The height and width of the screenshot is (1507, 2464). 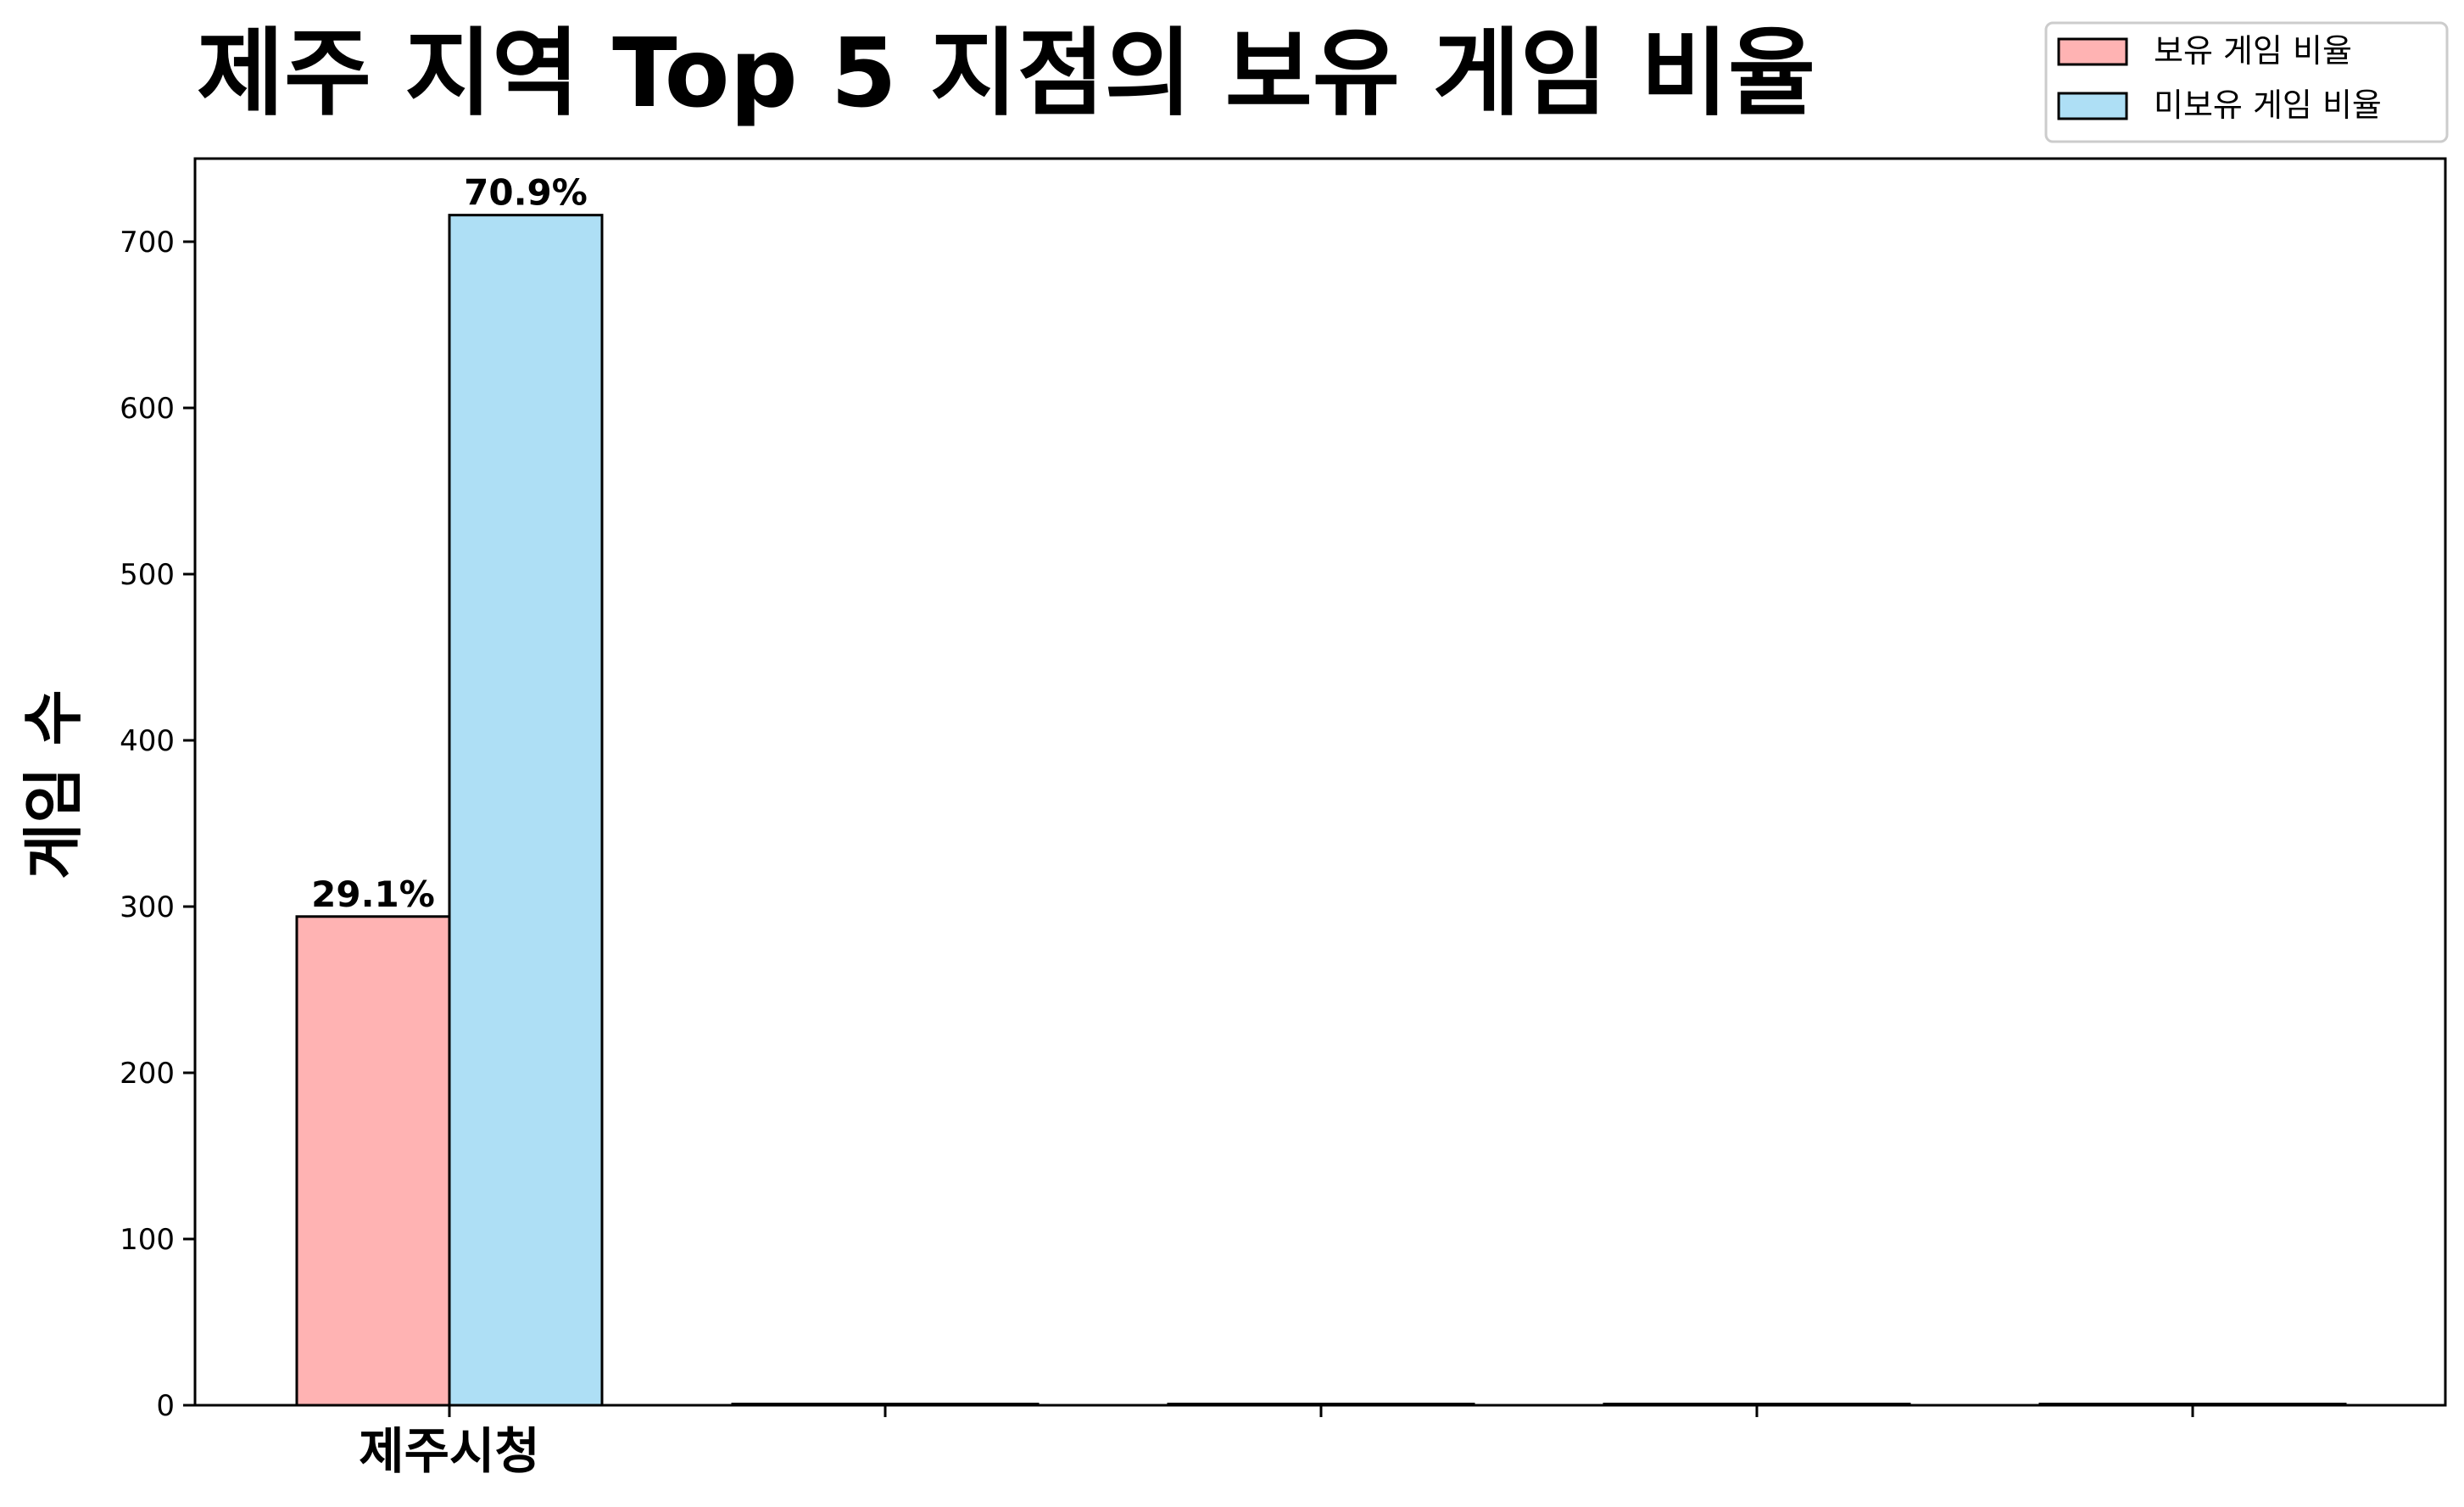 What do you see at coordinates (2268, 106) in the screenshot?
I see `legend-label-not-owned: 미보유 게임 비율` at bounding box center [2268, 106].